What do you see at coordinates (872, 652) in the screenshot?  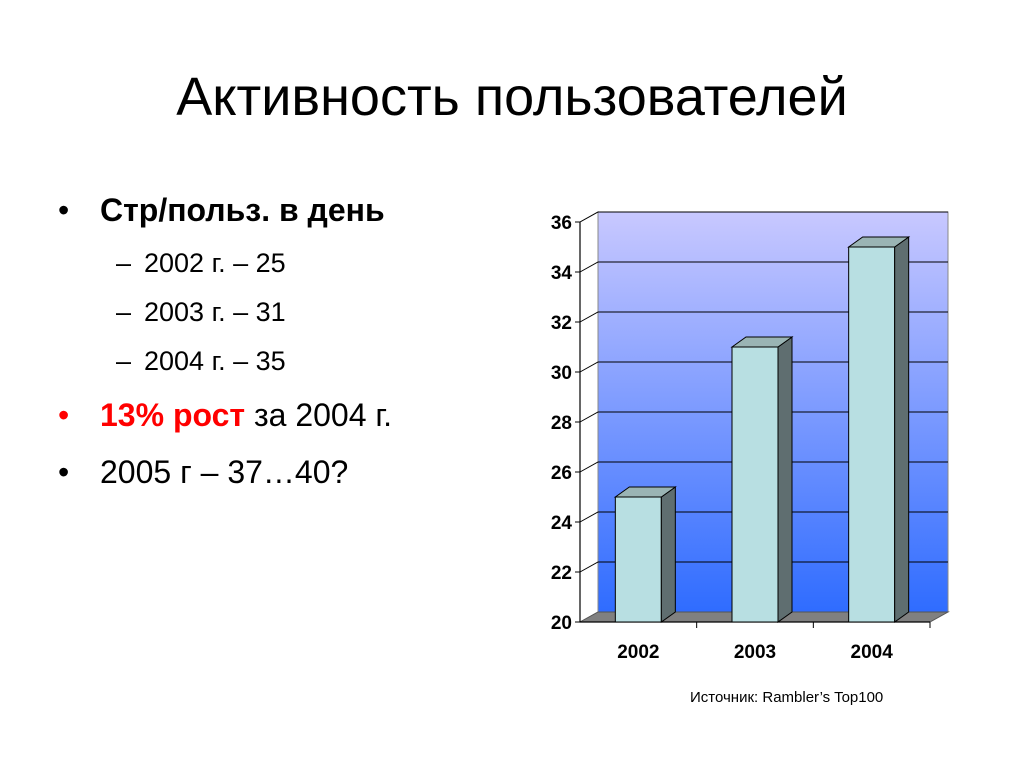 I see `x-tick-label: 2004` at bounding box center [872, 652].